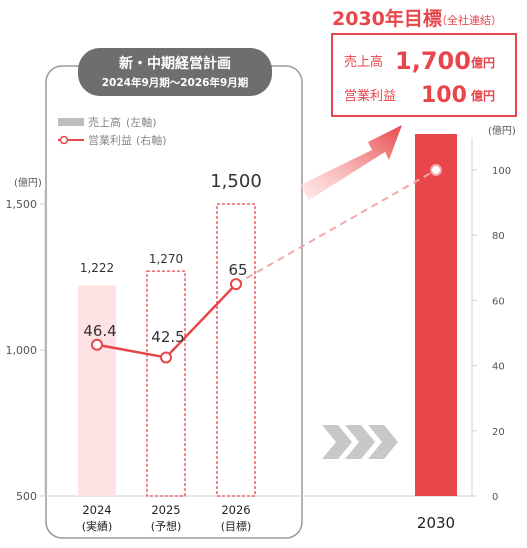 This screenshot has height=548, width=527. What do you see at coordinates (268, 518) in the screenshot?
I see `x-axis-labels: 2024 (実績) 2025 (予想) 2026 (目標) 2030` at bounding box center [268, 518].